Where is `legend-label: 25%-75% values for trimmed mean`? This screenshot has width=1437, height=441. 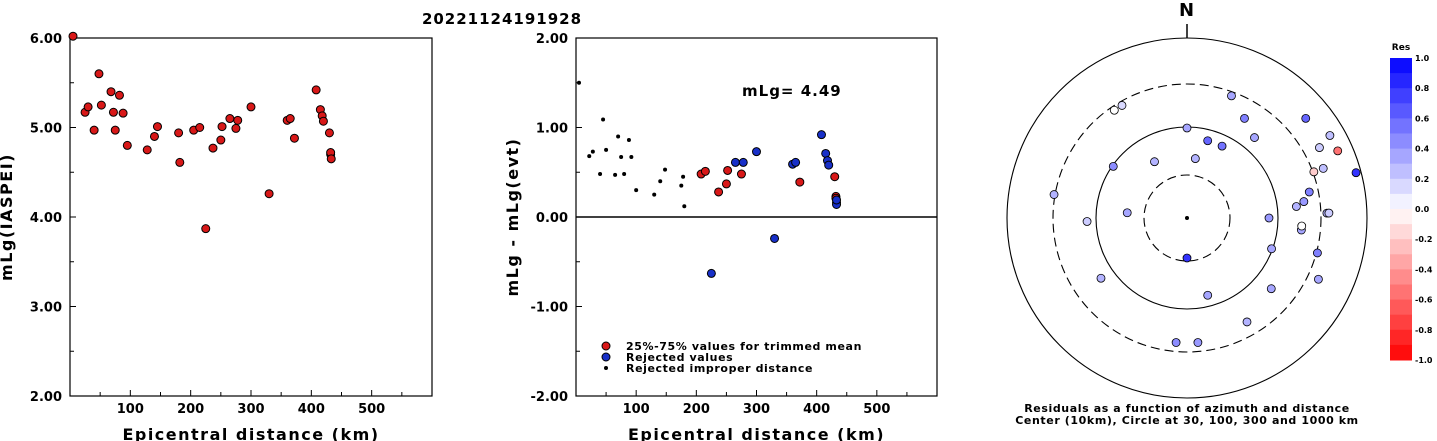 legend-label: 25%-75% values for trimmed mean is located at coordinates (744, 346).